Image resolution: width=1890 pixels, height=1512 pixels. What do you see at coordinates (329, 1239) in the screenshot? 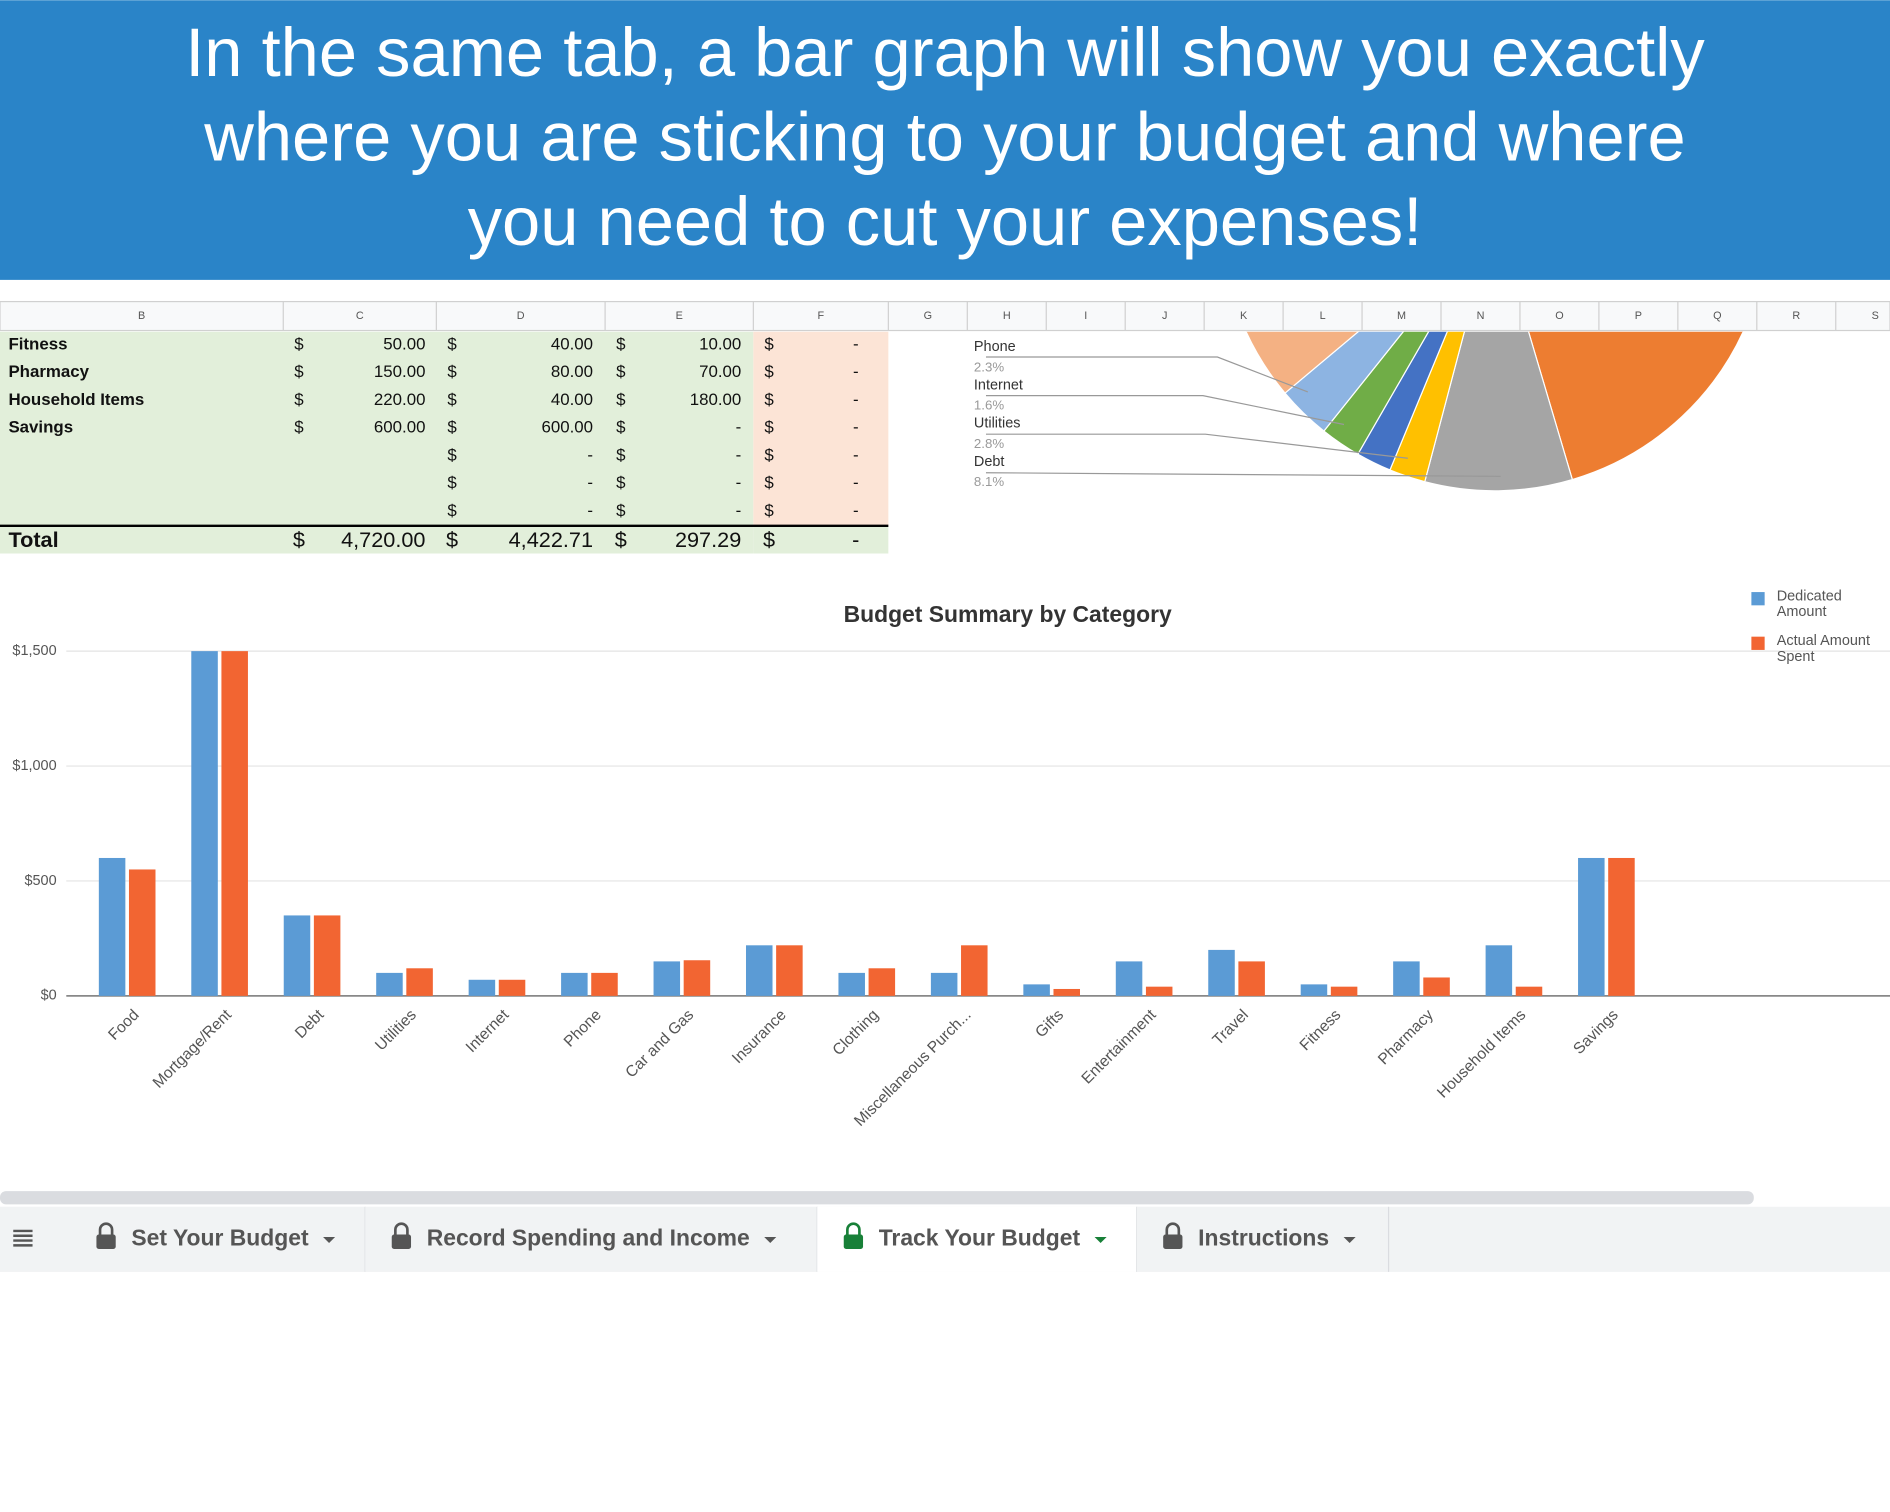
I see `tab-menu-arrow` at bounding box center [329, 1239].